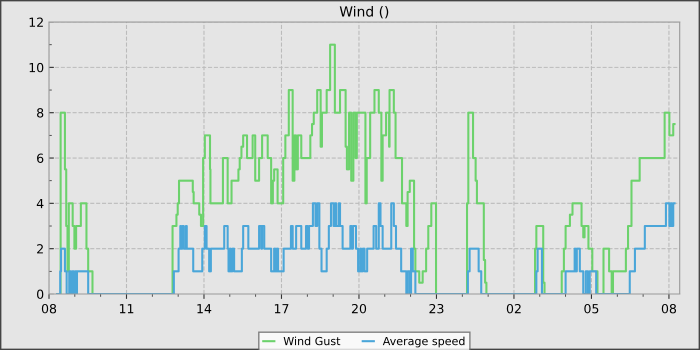 The width and height of the screenshot is (700, 350). Describe the element at coordinates (423, 342) in the screenshot. I see `legend-label: Average speed` at that location.